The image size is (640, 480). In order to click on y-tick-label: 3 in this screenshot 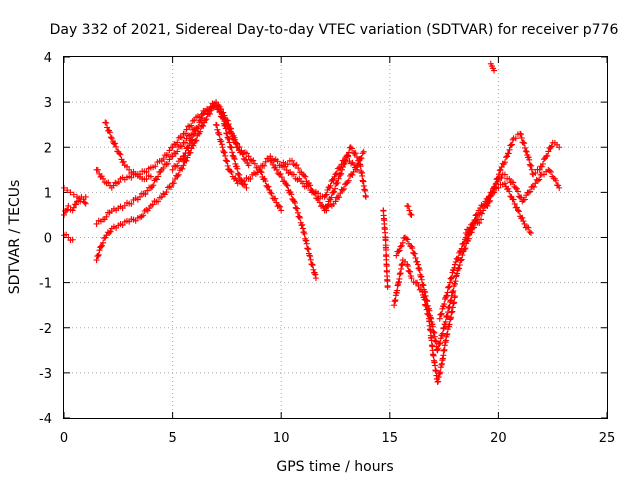, I will do `click(48, 103)`.